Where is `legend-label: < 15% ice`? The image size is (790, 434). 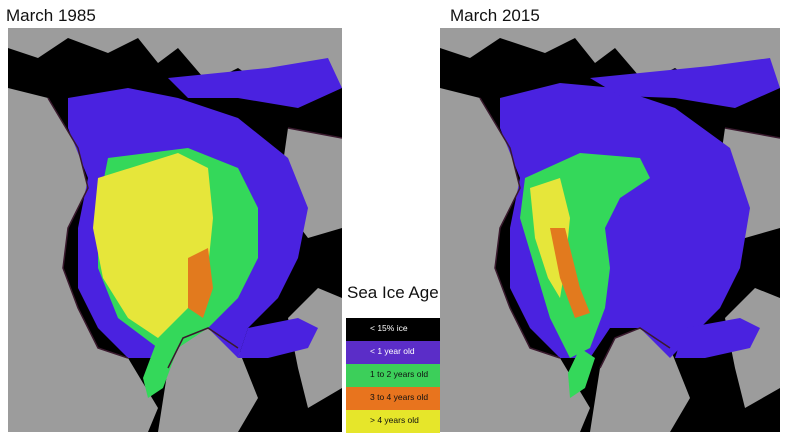 legend-label: < 15% ice is located at coordinates (389, 328).